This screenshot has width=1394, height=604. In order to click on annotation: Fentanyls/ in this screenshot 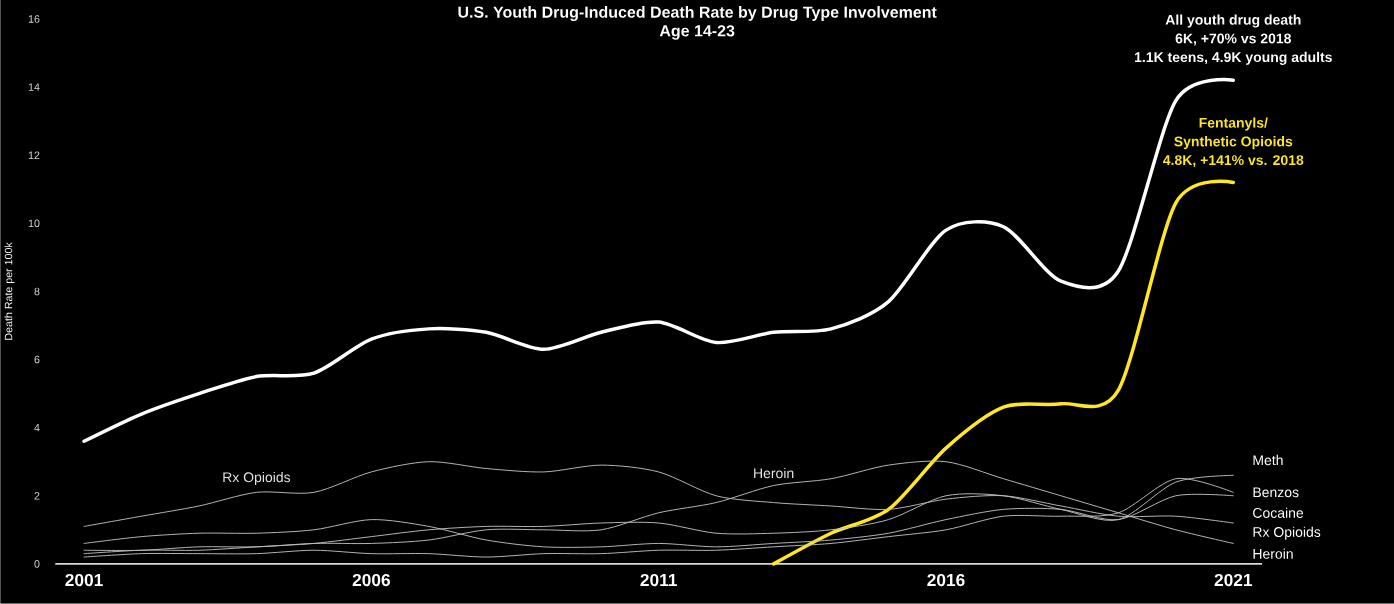, I will do `click(1233, 124)`.